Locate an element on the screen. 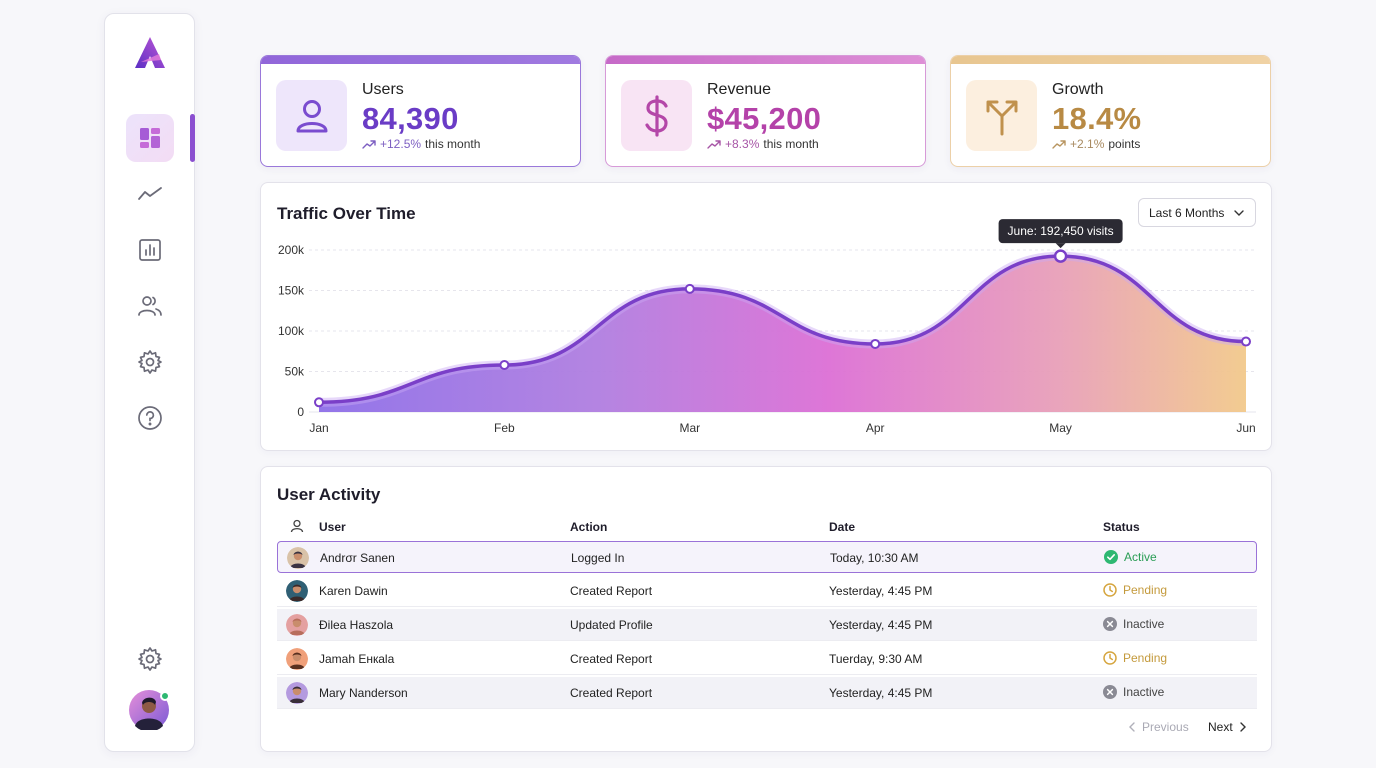 Image resolution: width=1376 pixels, height=768 pixels. x-tick-label: Feb is located at coordinates (504, 428).